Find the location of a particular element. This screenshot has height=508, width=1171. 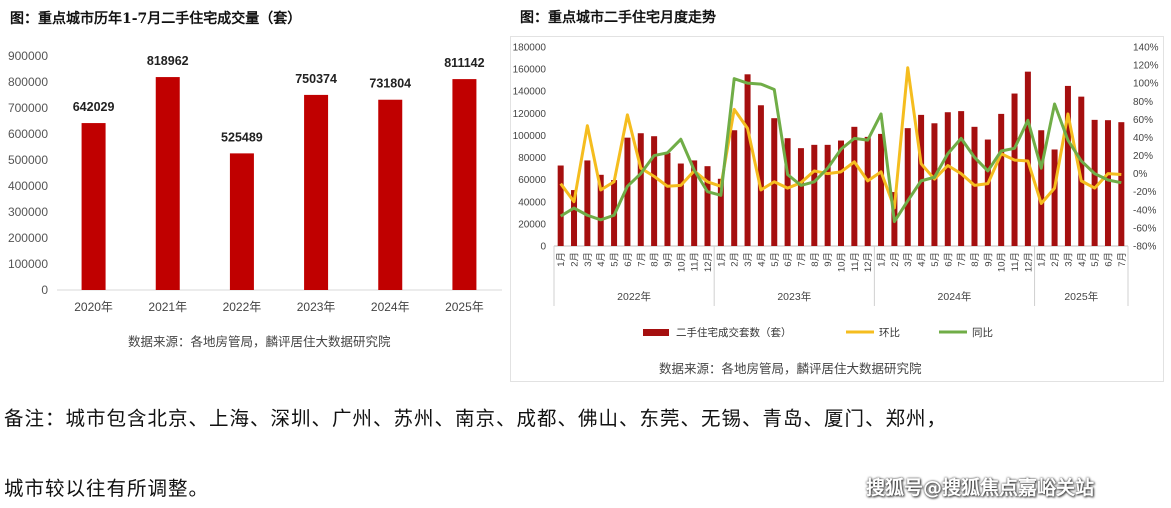

left-y-tick-label: 500000 is located at coordinates (28, 160).